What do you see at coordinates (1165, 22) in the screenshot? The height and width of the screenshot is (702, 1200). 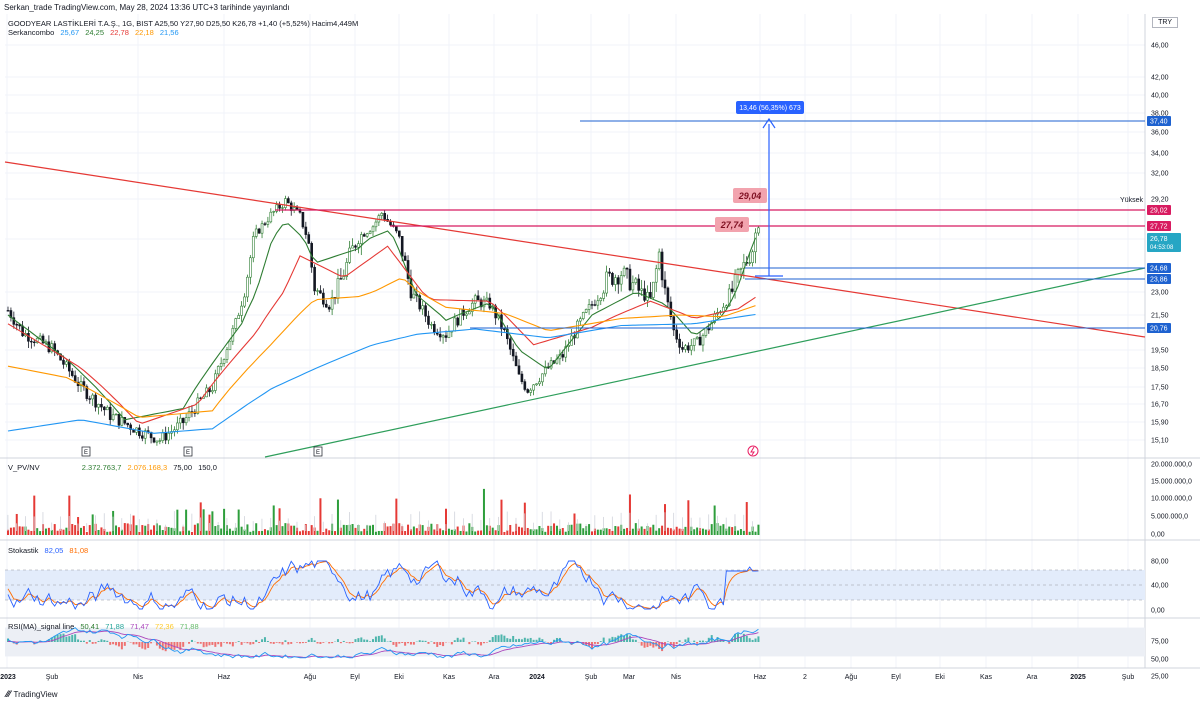 I see `currency-button: TRY` at bounding box center [1165, 22].